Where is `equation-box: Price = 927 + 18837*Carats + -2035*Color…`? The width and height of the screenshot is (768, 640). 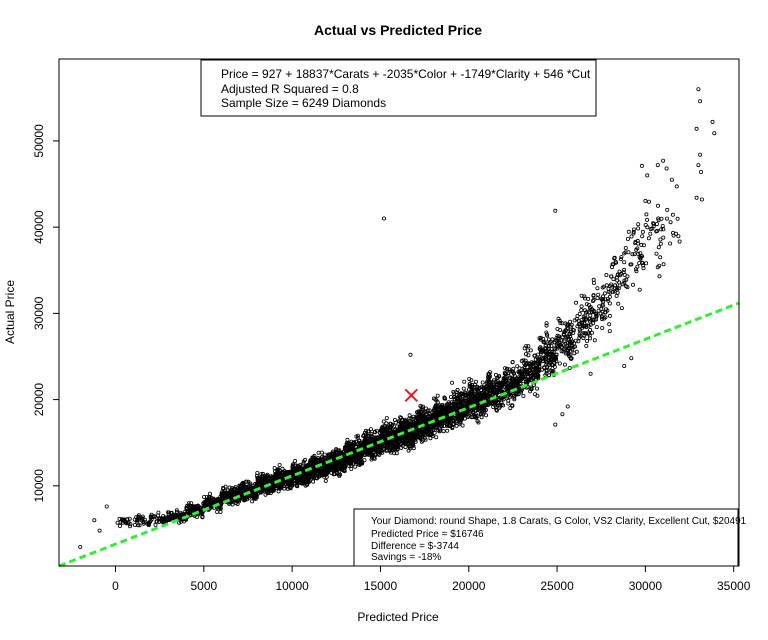
equation-box: Price = 927 + 18837*Carats + -2035*Color… is located at coordinates (398, 88).